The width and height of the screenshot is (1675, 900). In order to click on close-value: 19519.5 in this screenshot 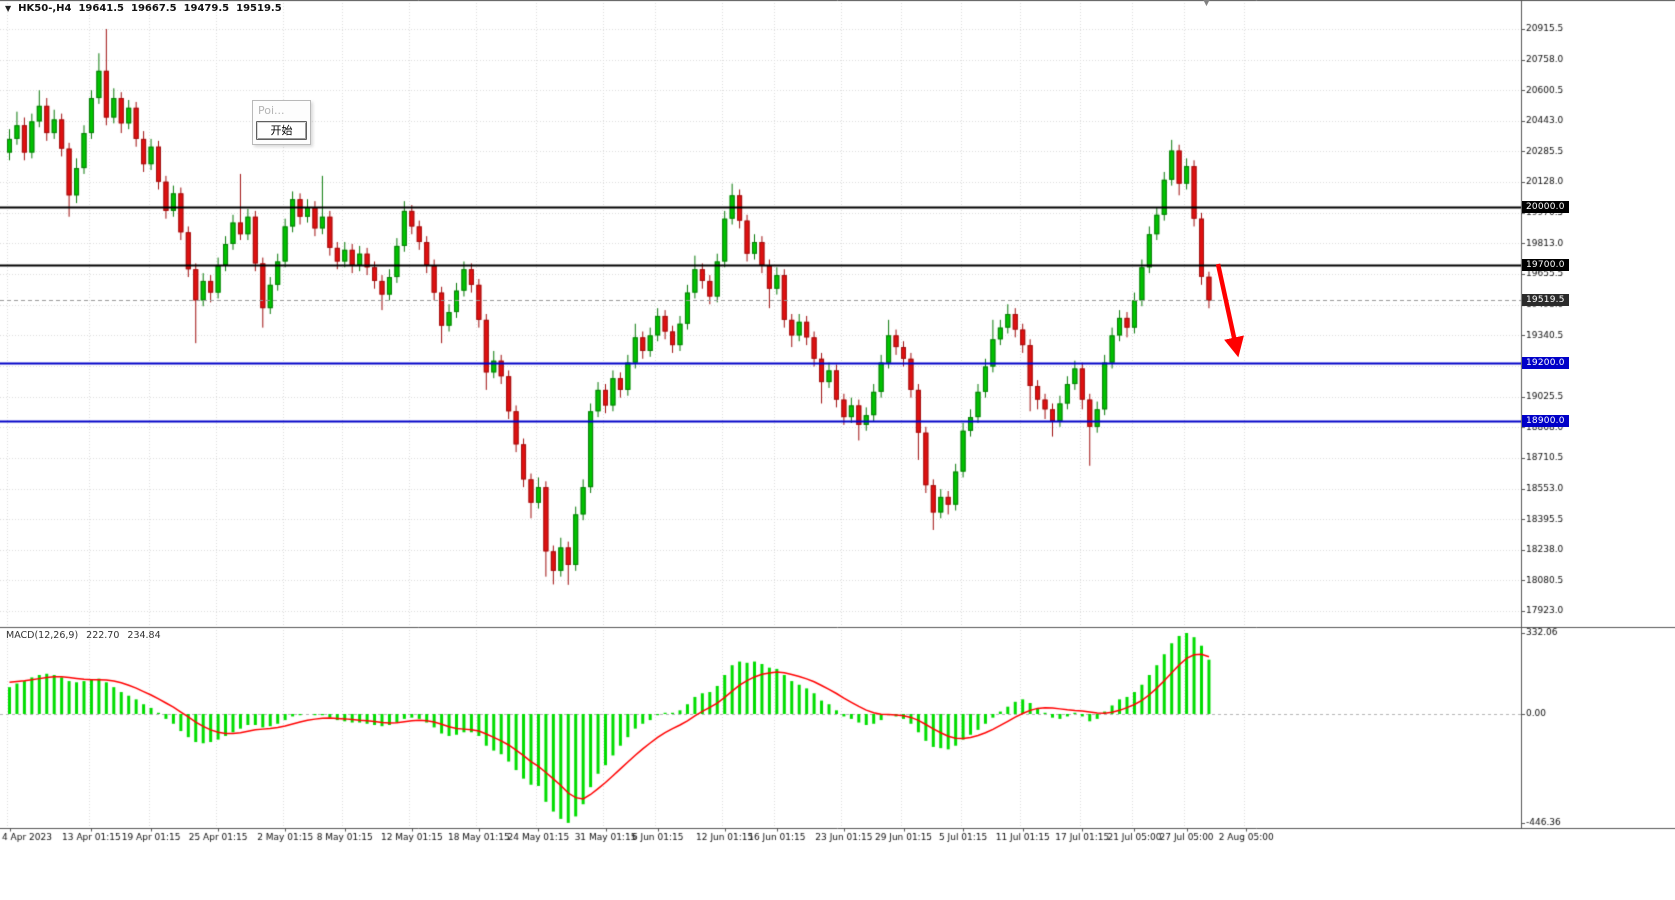, I will do `click(259, 8)`.